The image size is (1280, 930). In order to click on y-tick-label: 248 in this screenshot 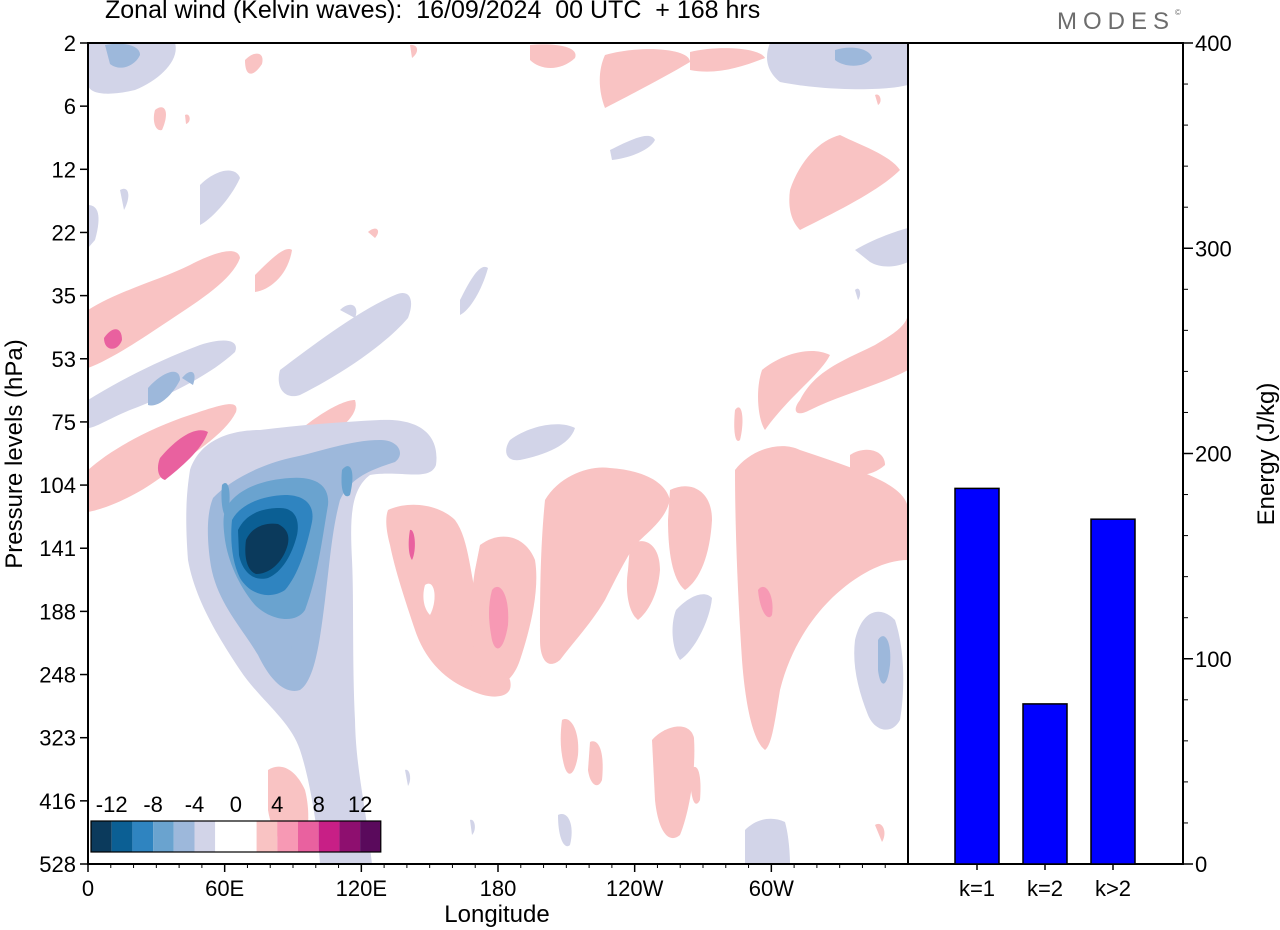, I will do `click(57, 675)`.